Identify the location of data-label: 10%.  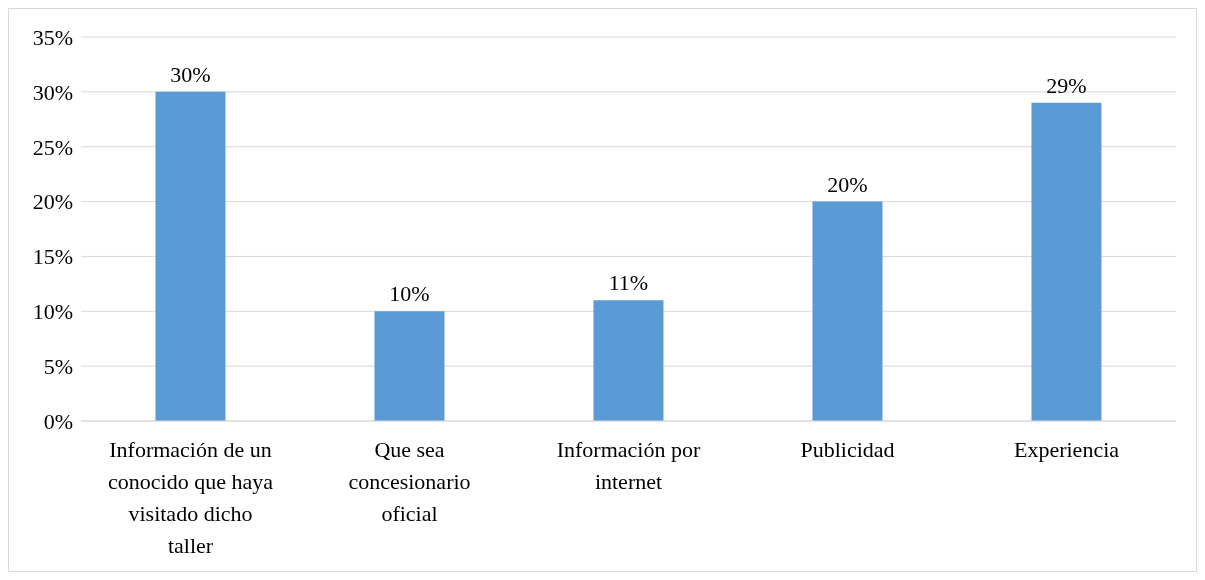
(409, 294).